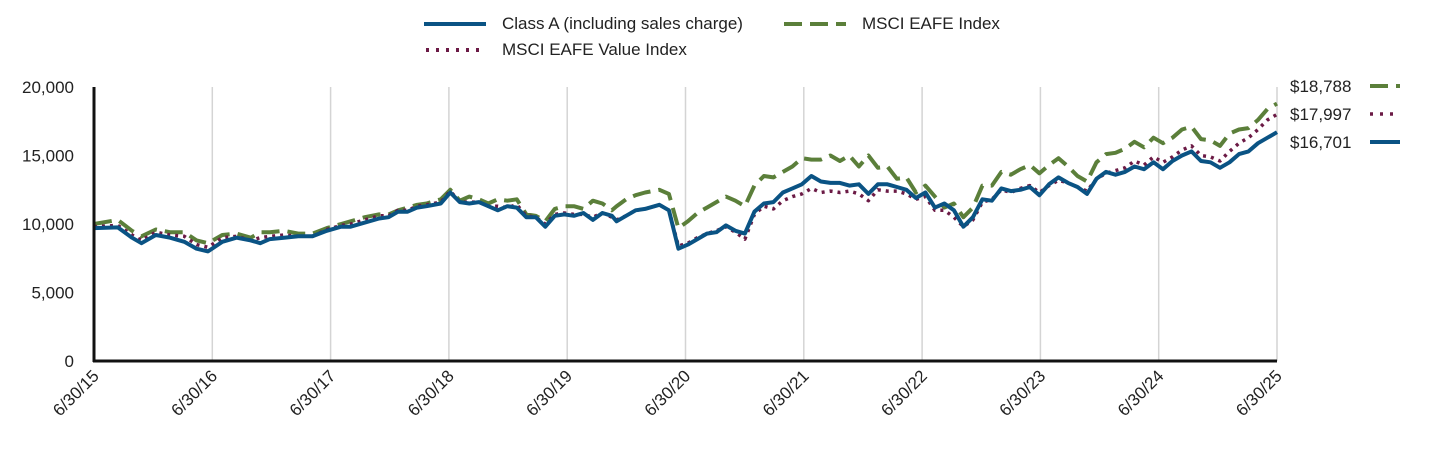  I want to click on y-tick-label: 0, so click(69, 361).